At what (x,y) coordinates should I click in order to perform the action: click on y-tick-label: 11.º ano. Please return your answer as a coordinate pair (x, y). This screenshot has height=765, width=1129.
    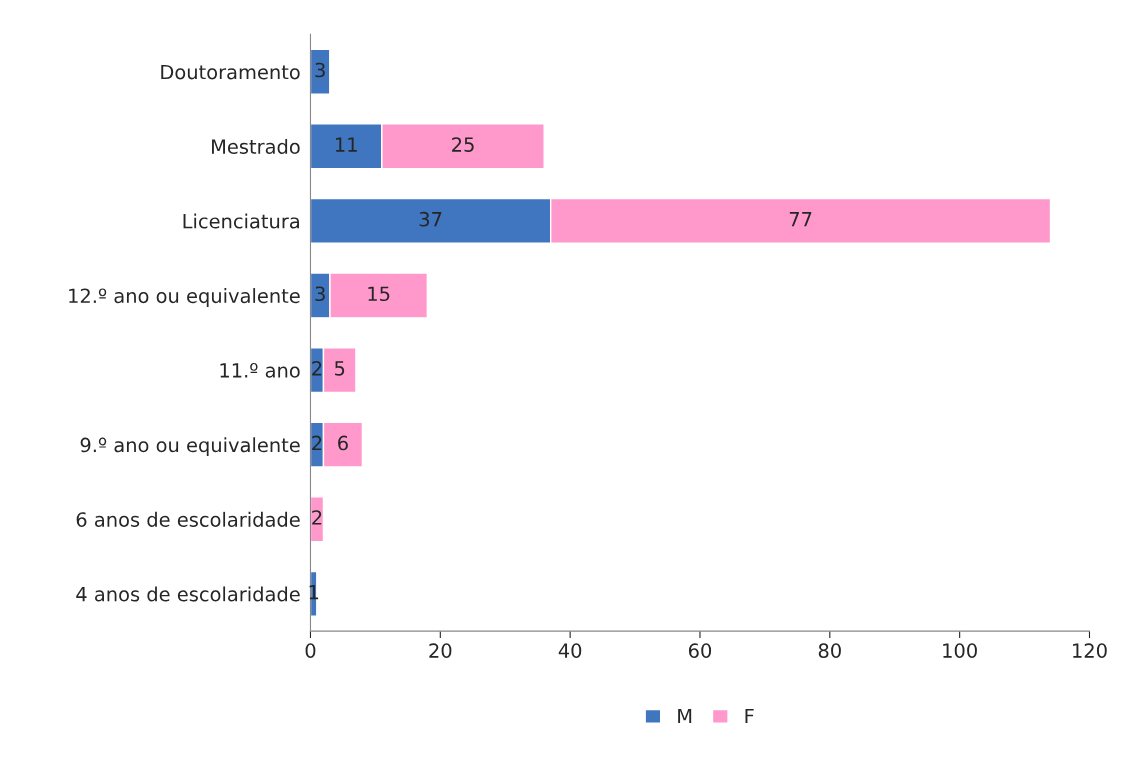
    Looking at the image, I should click on (260, 370).